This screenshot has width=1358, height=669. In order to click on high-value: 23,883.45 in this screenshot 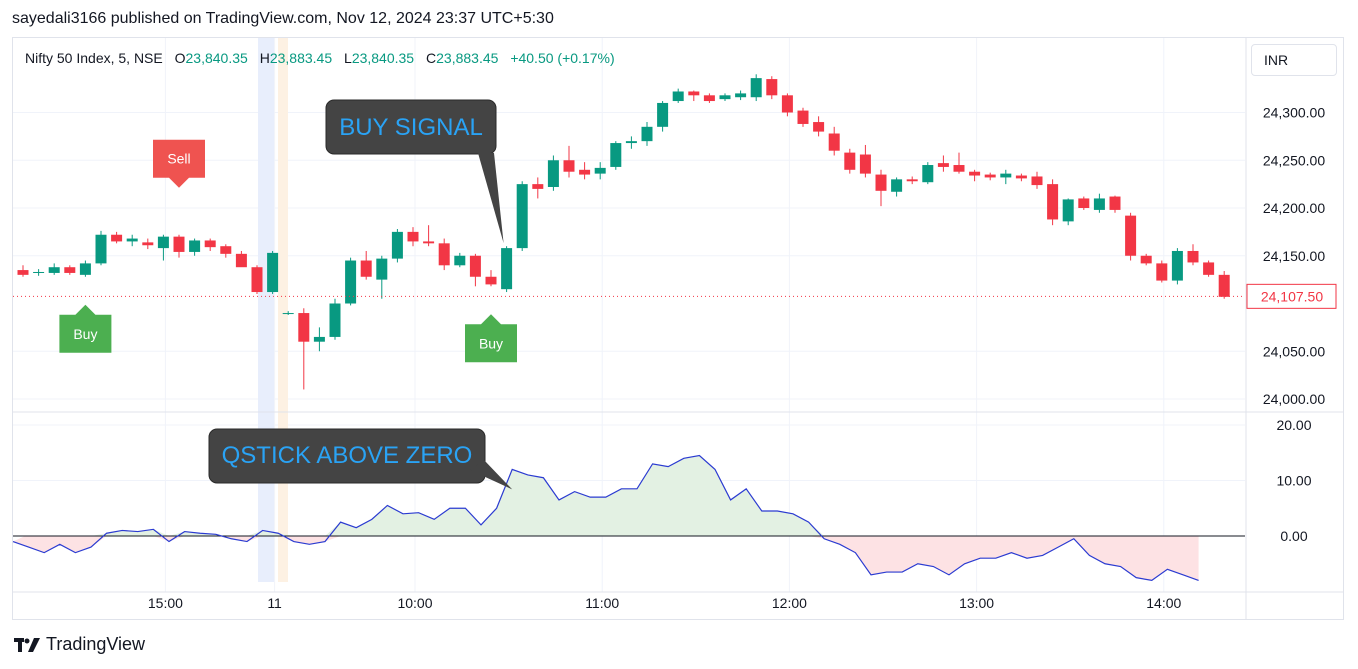, I will do `click(301, 58)`.